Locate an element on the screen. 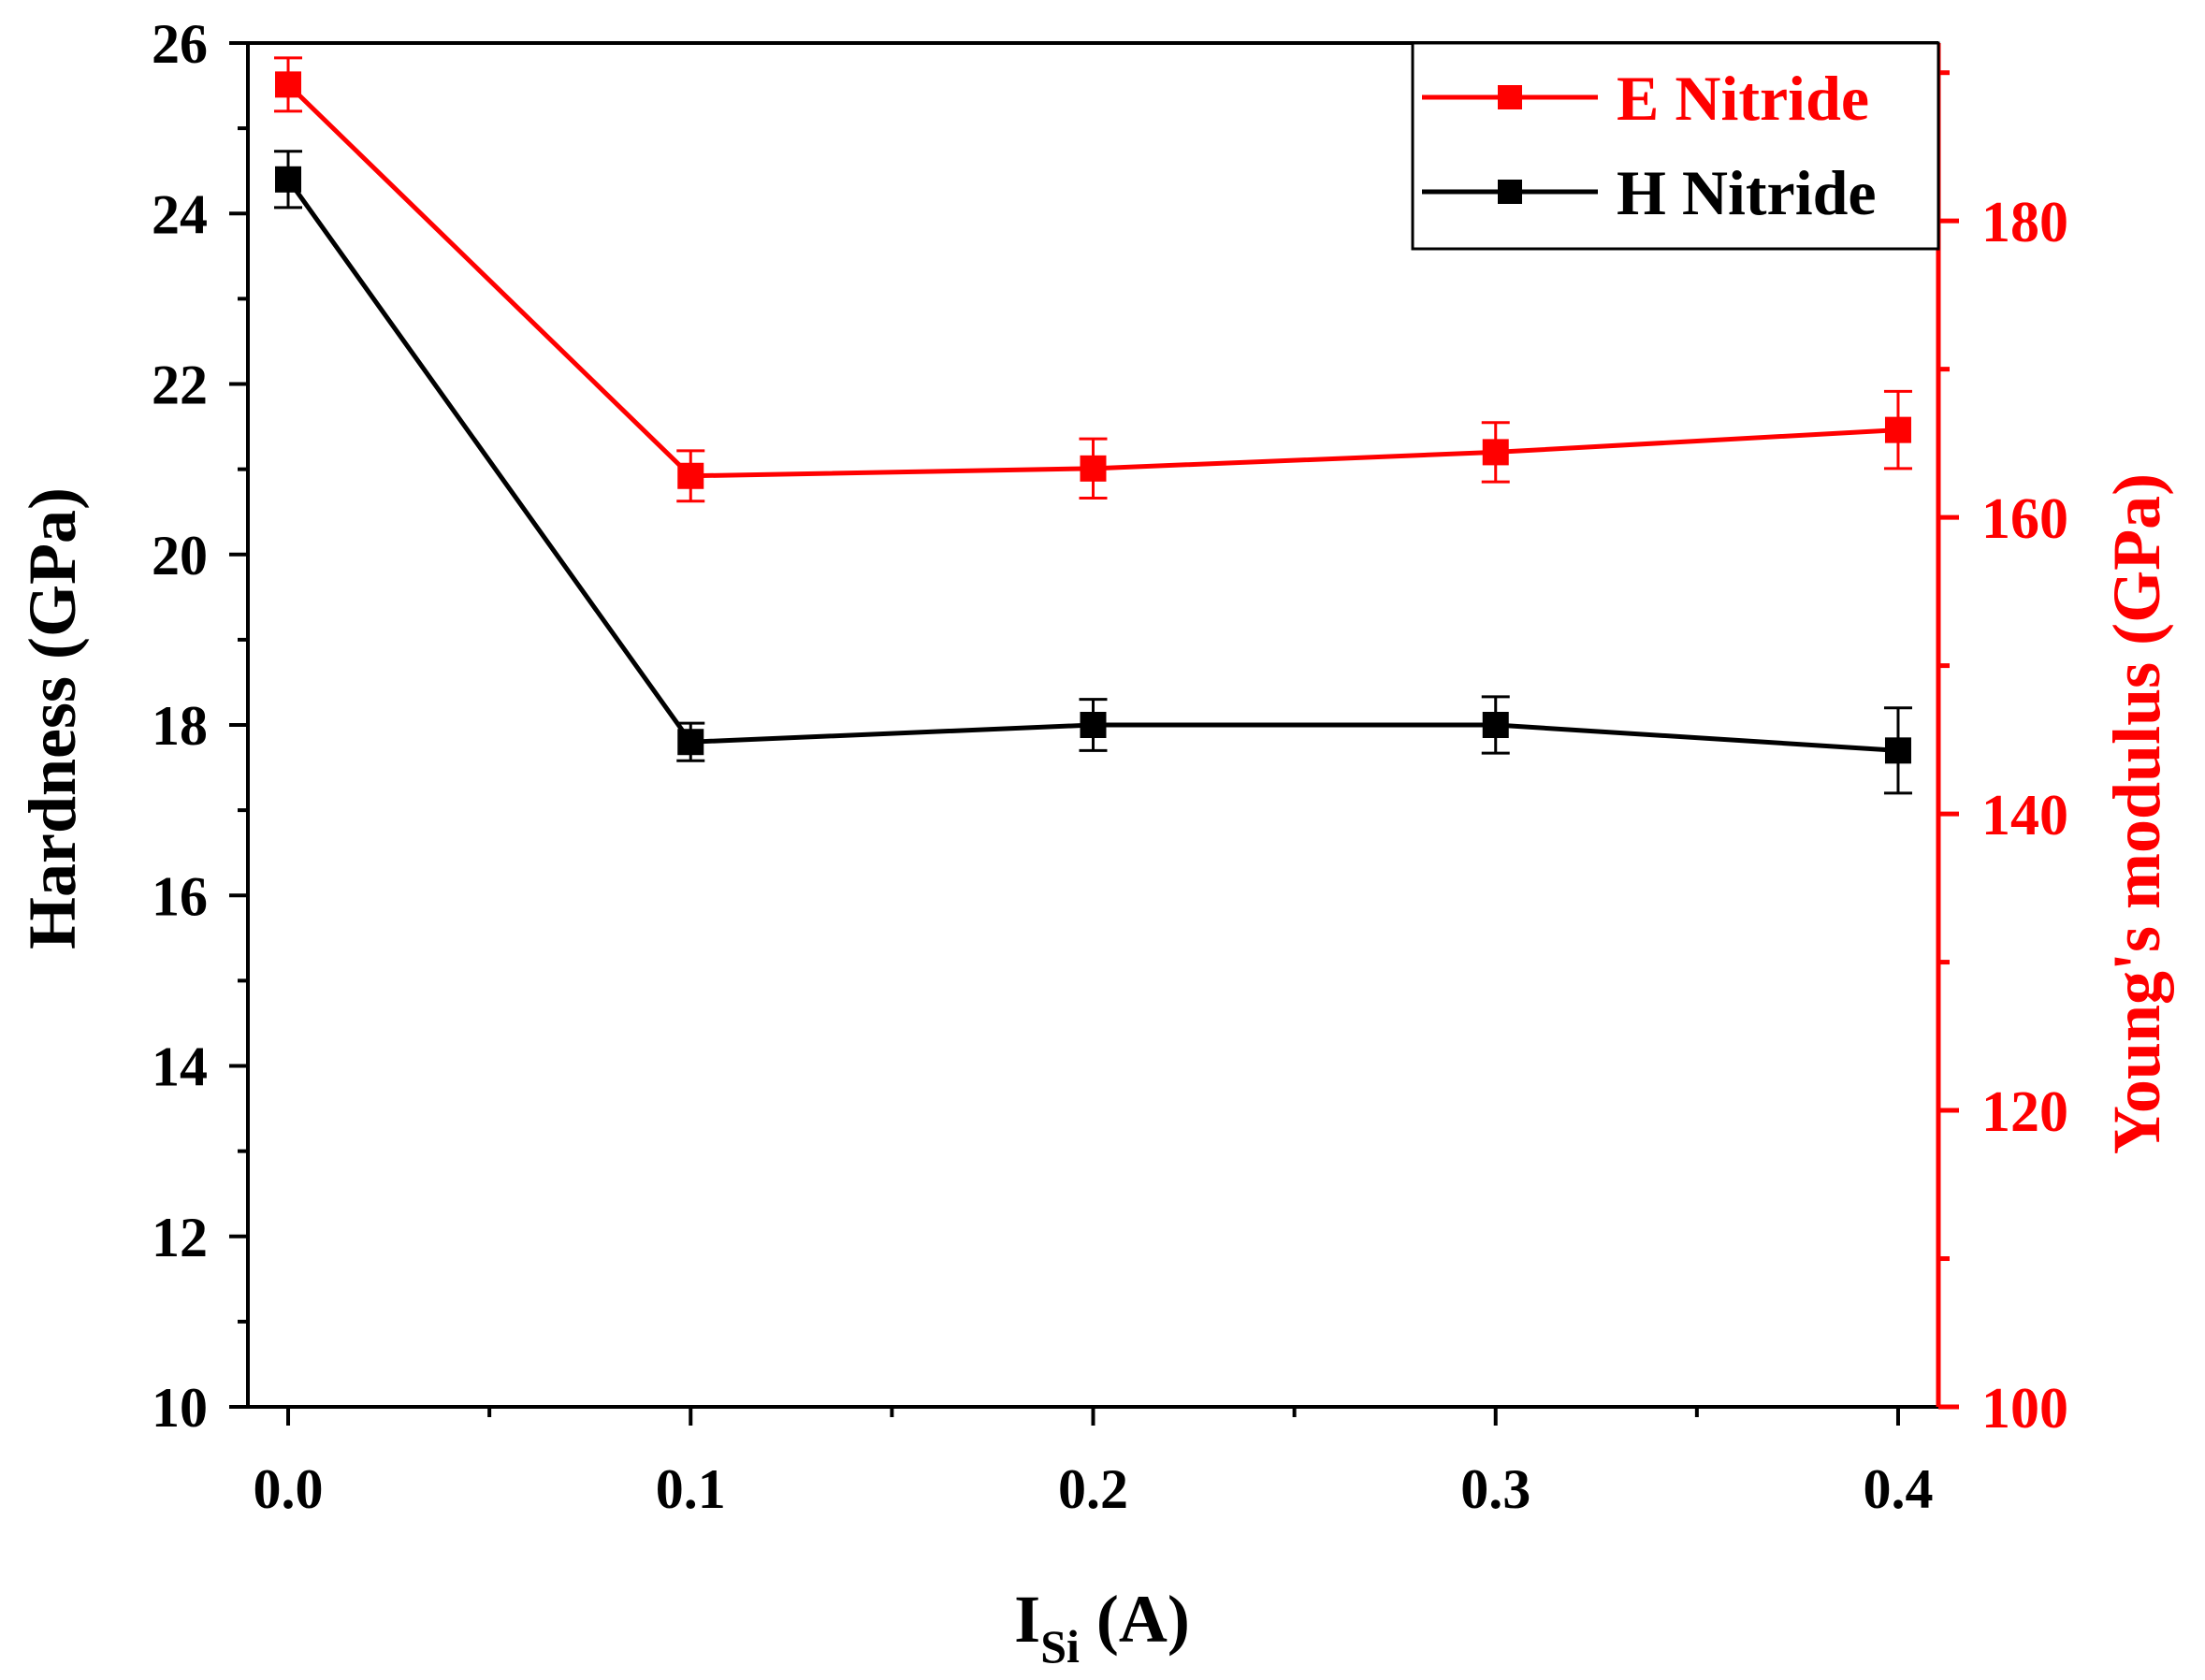  legend-box is located at coordinates (1675, 146).